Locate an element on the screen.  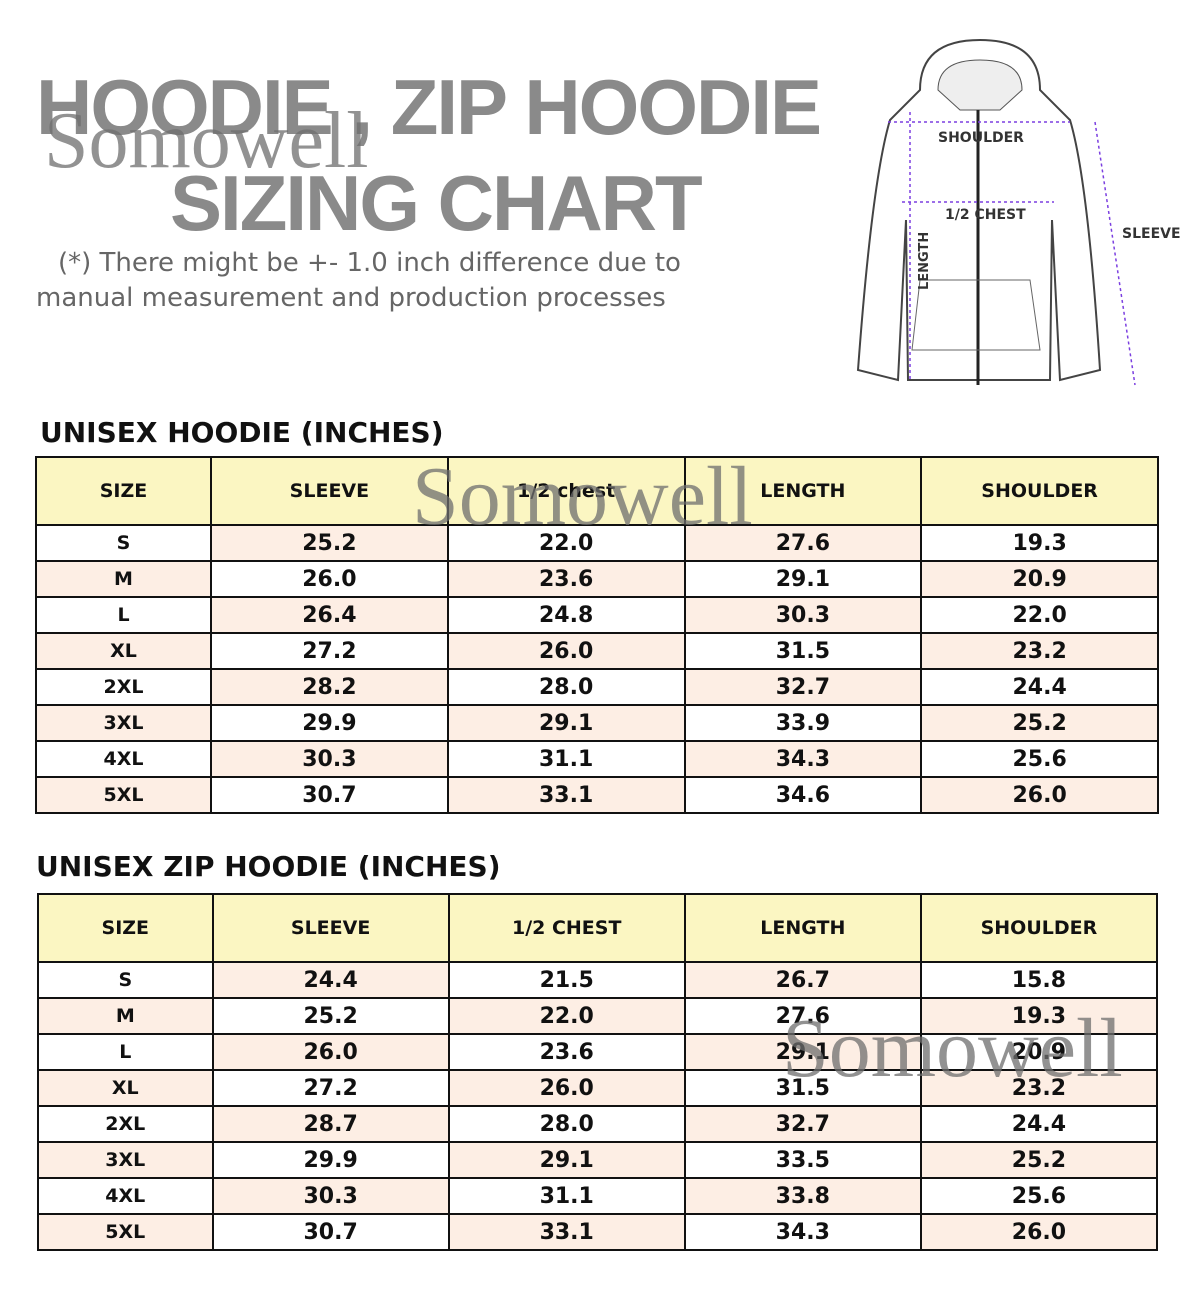
table-row: 4XL 30.3 31.1 33.8 25.6 is located at coordinates (598, 1196).